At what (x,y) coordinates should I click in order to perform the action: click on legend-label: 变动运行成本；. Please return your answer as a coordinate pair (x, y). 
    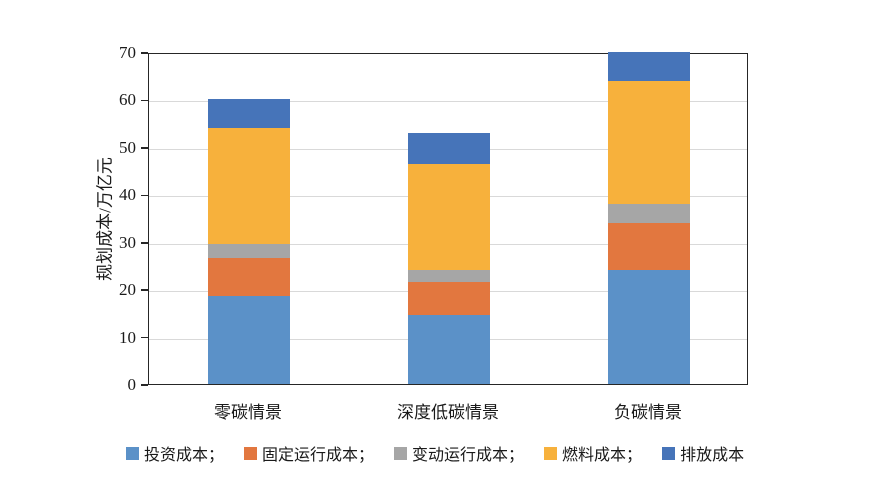
    Looking at the image, I should click on (468, 455).